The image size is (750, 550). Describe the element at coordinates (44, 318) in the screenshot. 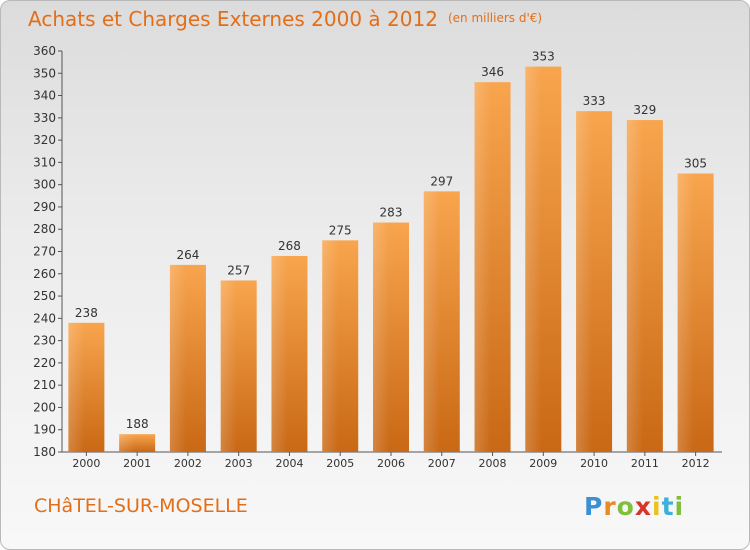

I see `y-tick-label: 240` at that location.